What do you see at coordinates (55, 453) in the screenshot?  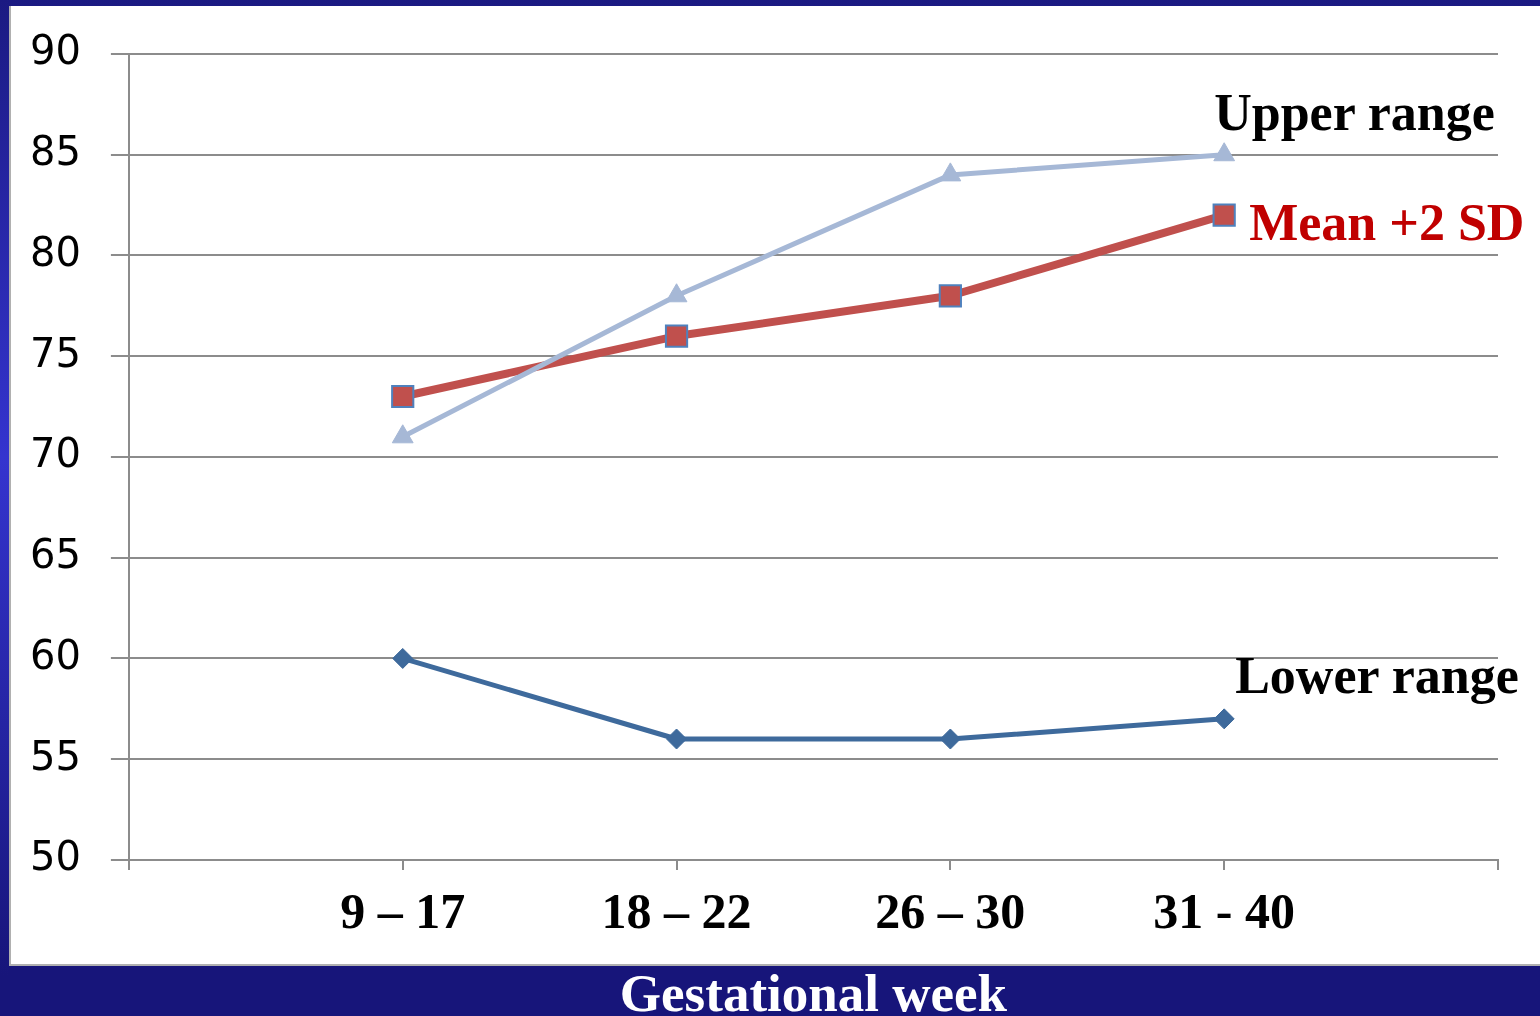 I see `y-tick-label: 70` at bounding box center [55, 453].